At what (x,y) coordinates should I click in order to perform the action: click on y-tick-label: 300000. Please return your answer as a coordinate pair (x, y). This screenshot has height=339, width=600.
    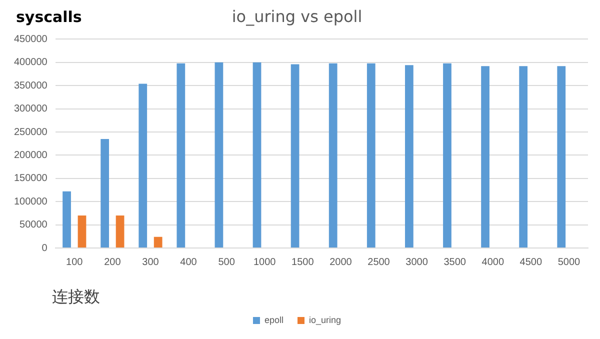
    Looking at the image, I should click on (31, 109).